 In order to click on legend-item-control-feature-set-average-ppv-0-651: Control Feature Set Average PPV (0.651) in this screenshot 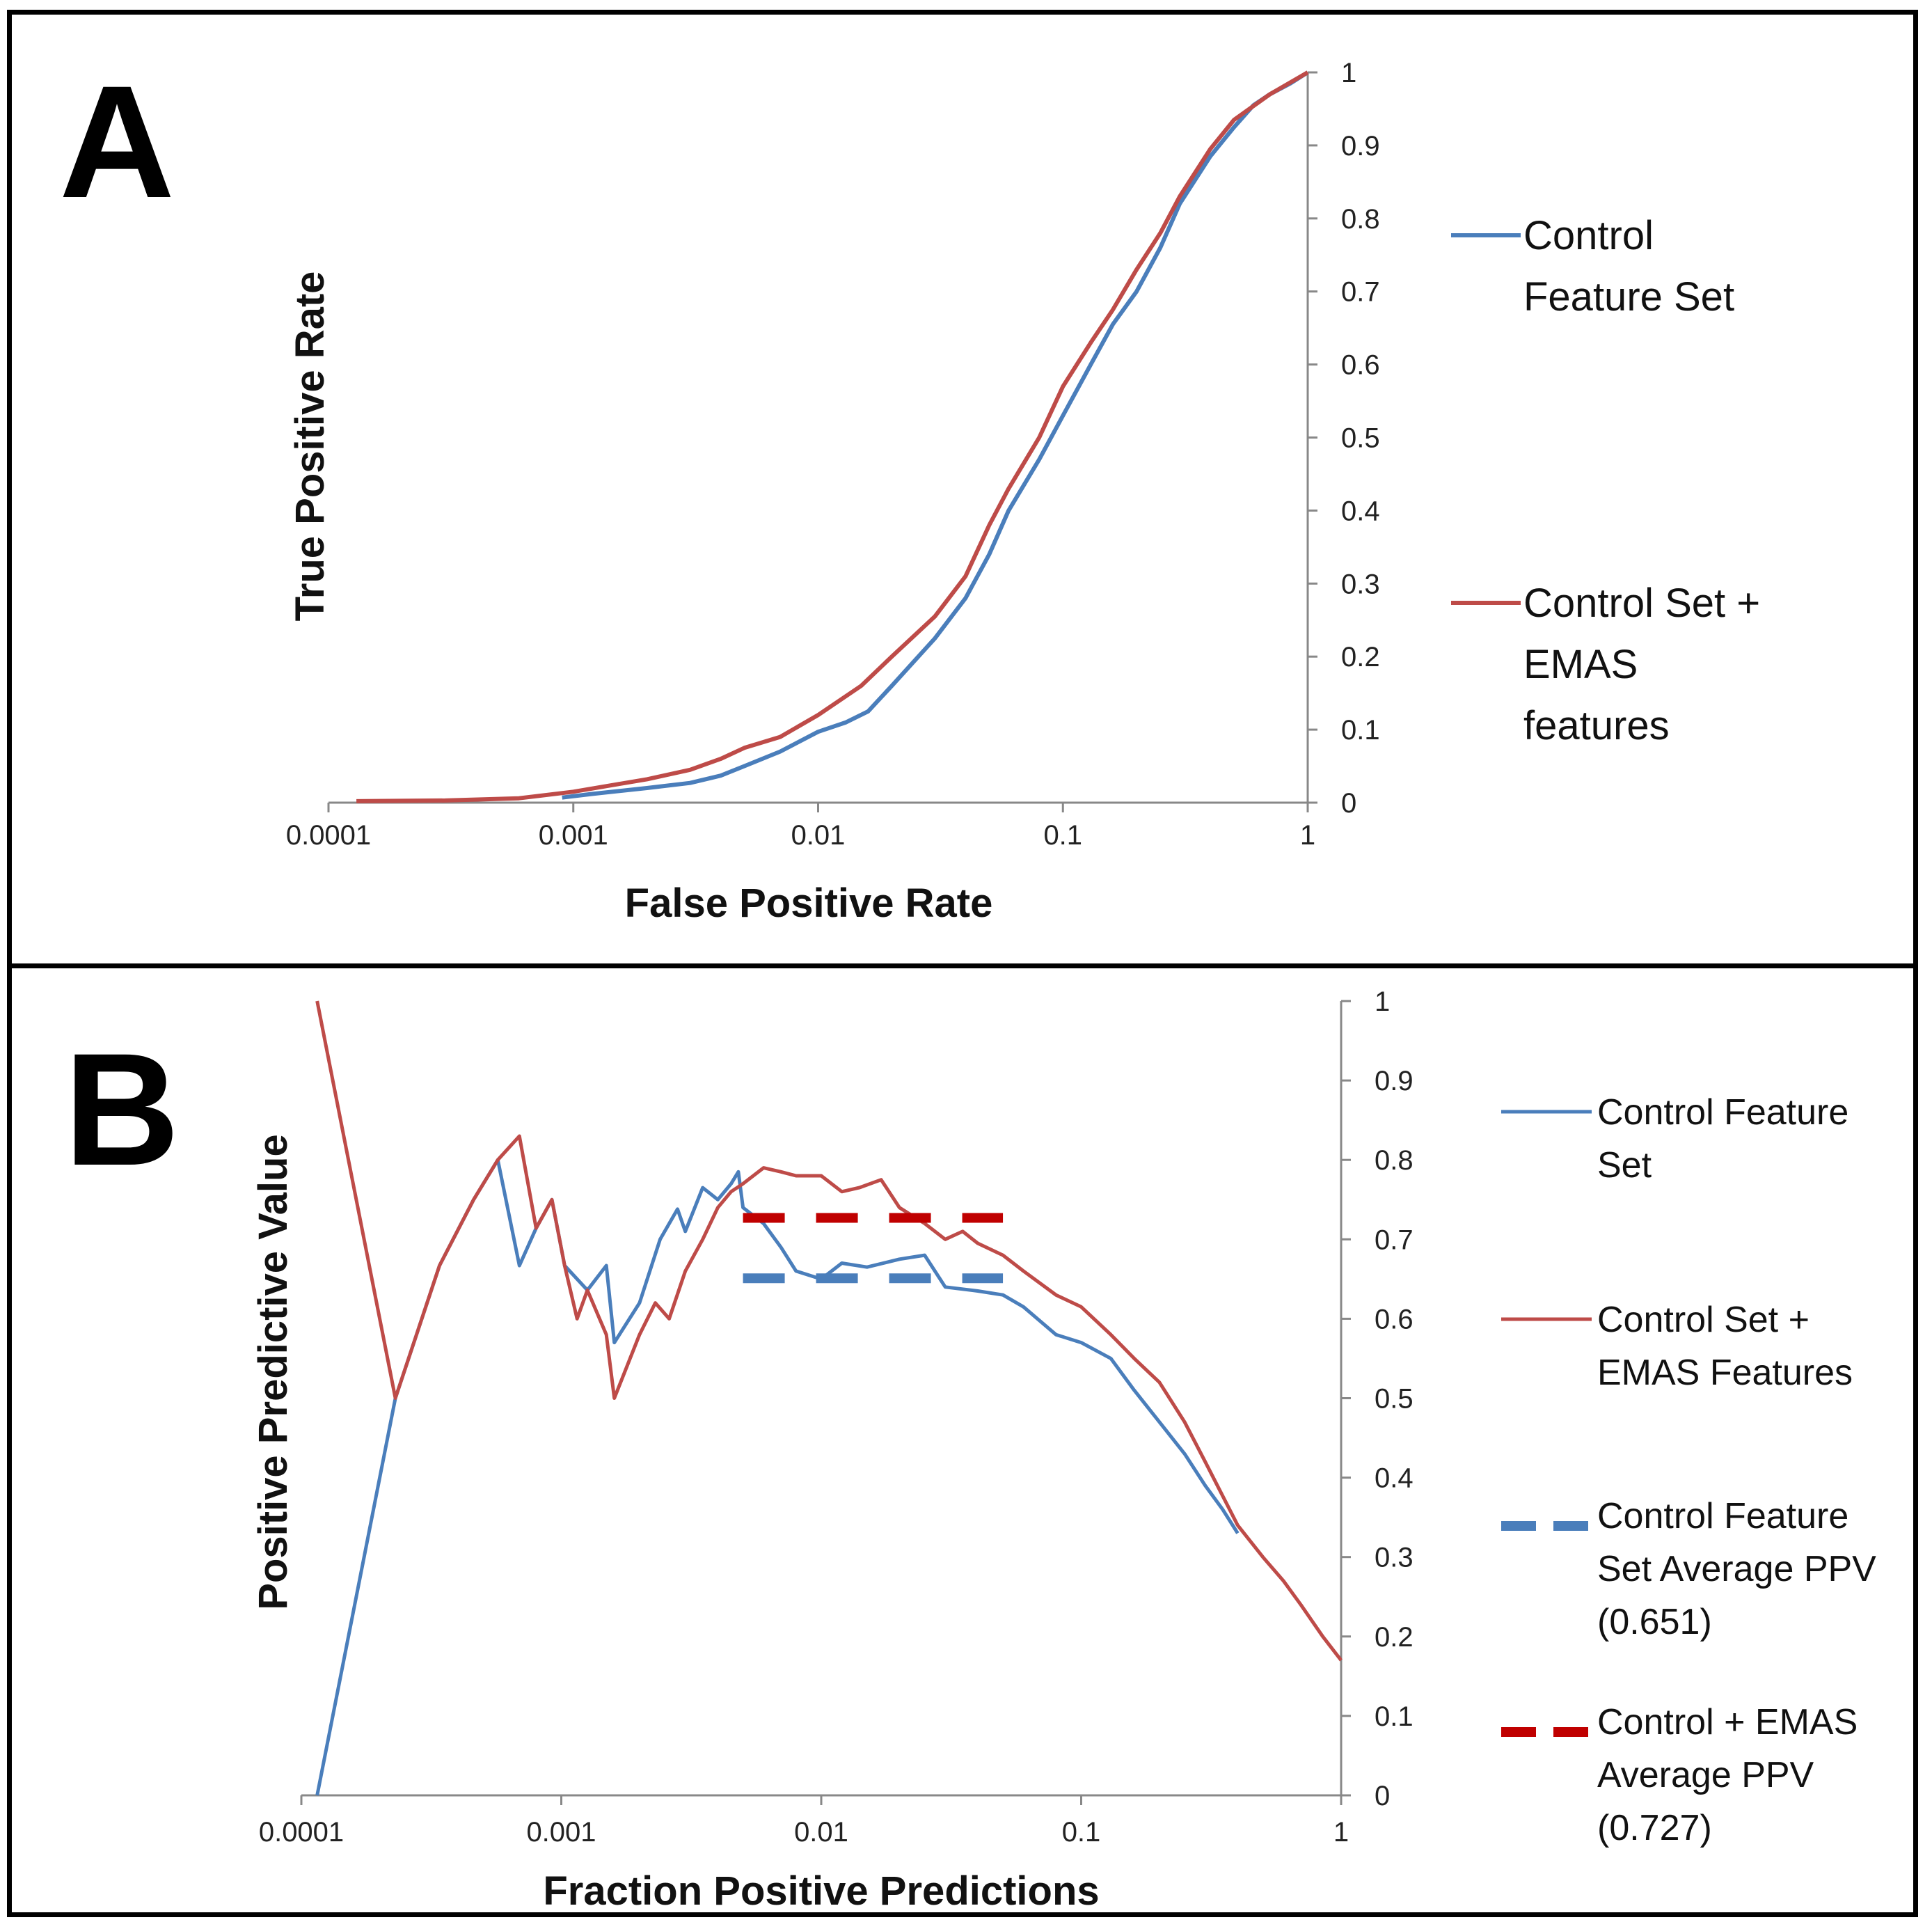, I will do `click(1688, 1569)`.